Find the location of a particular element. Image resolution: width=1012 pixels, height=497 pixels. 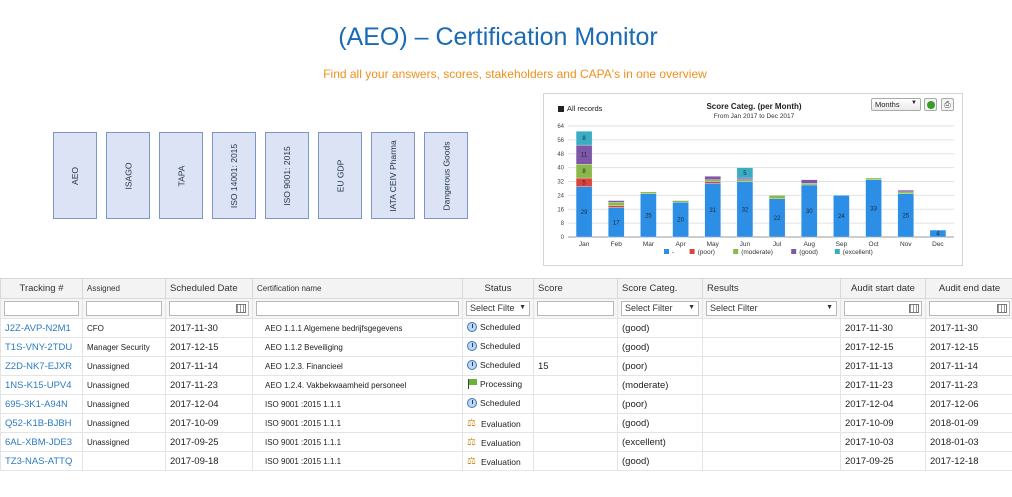

tracking-cell: T1S-VNY-2TDU is located at coordinates (41, 347).